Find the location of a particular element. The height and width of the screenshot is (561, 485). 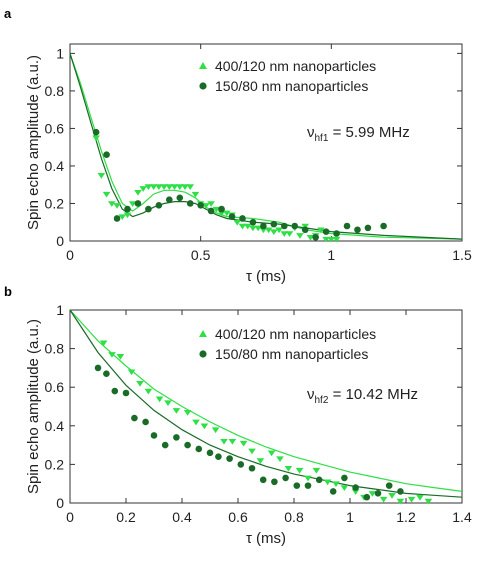

annotation-symbol: ν is located at coordinates (311, 394).